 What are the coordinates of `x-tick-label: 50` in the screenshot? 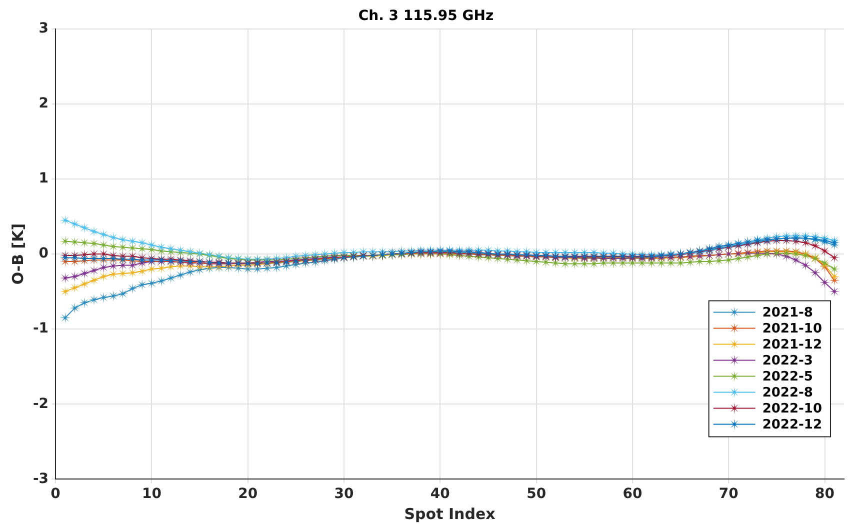 It's located at (536, 494).